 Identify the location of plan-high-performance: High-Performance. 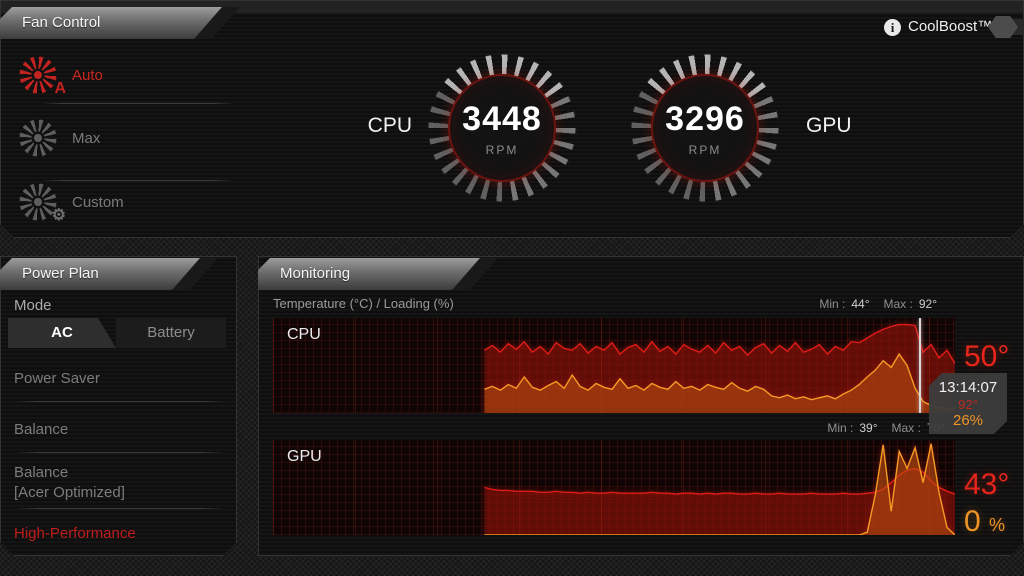
(75, 533).